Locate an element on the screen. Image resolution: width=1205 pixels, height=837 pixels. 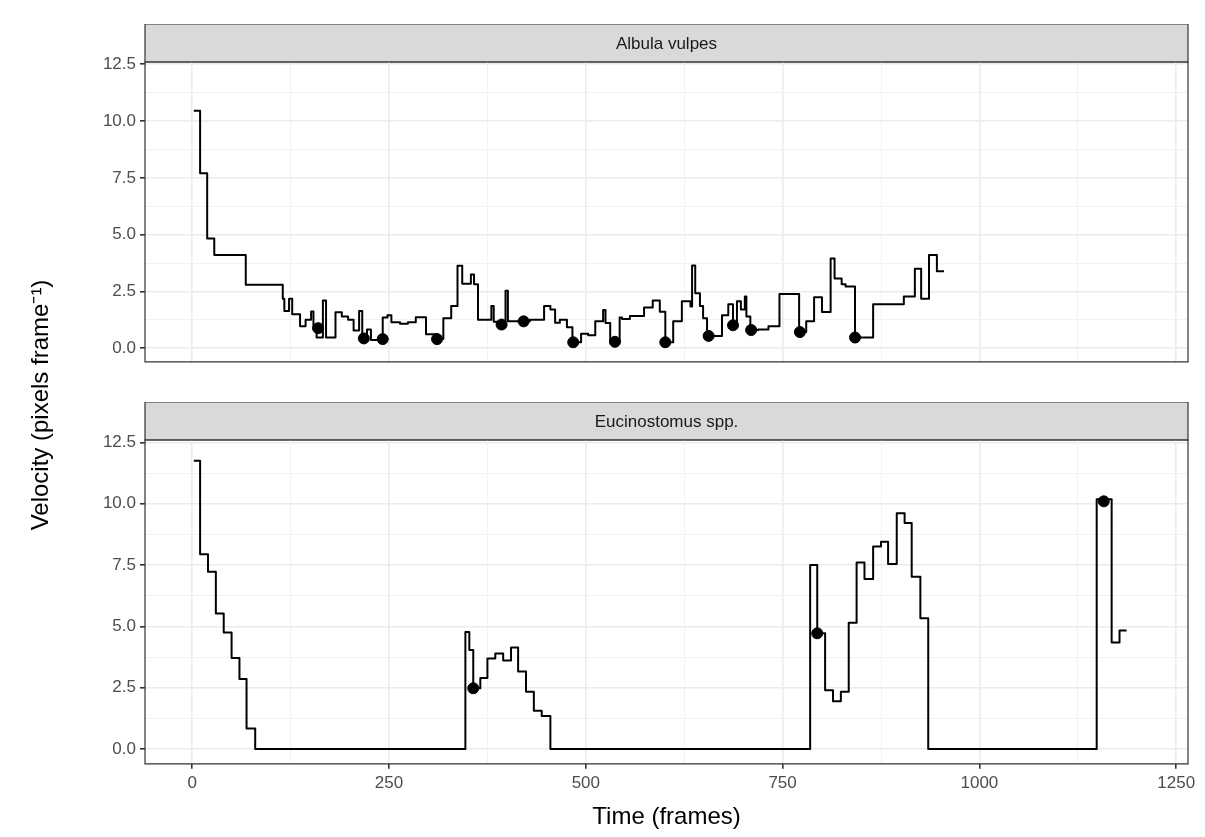
x-tick-label: 0 is located at coordinates (192, 782).